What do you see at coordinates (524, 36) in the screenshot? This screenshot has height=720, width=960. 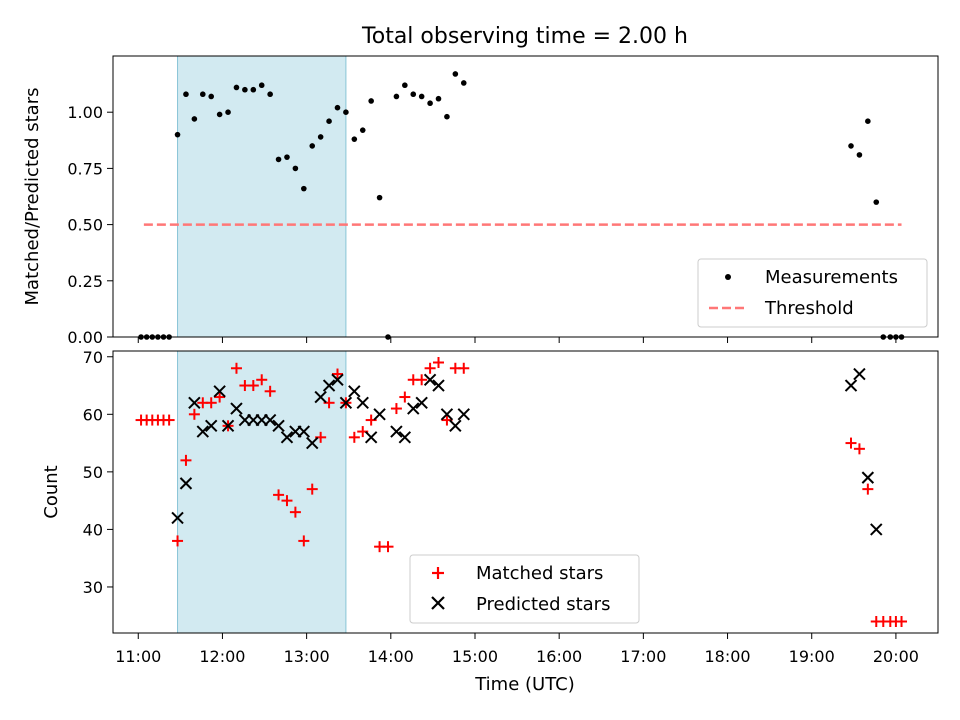 I see `chart-title: Total observing time = 2.00 h` at bounding box center [524, 36].